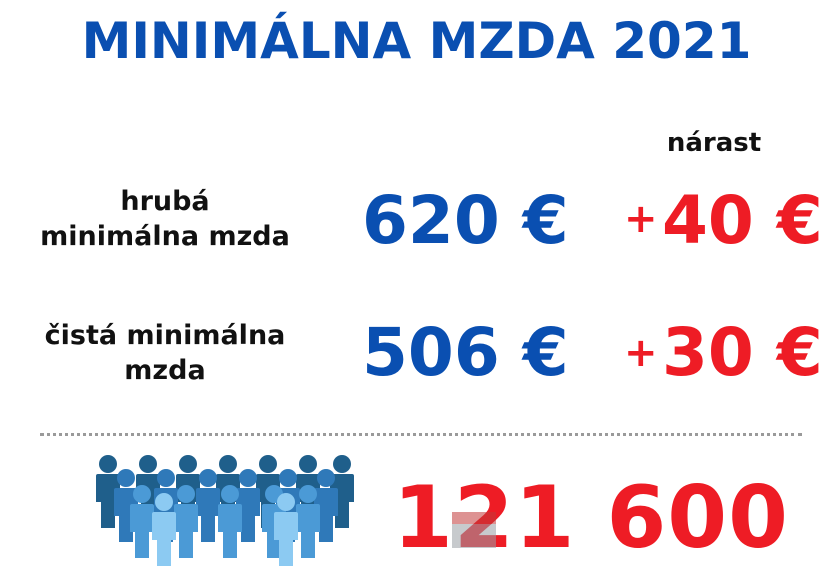  What do you see at coordinates (641, 353) in the screenshot?
I see `net-wage-plus-sign: +` at bounding box center [641, 353].